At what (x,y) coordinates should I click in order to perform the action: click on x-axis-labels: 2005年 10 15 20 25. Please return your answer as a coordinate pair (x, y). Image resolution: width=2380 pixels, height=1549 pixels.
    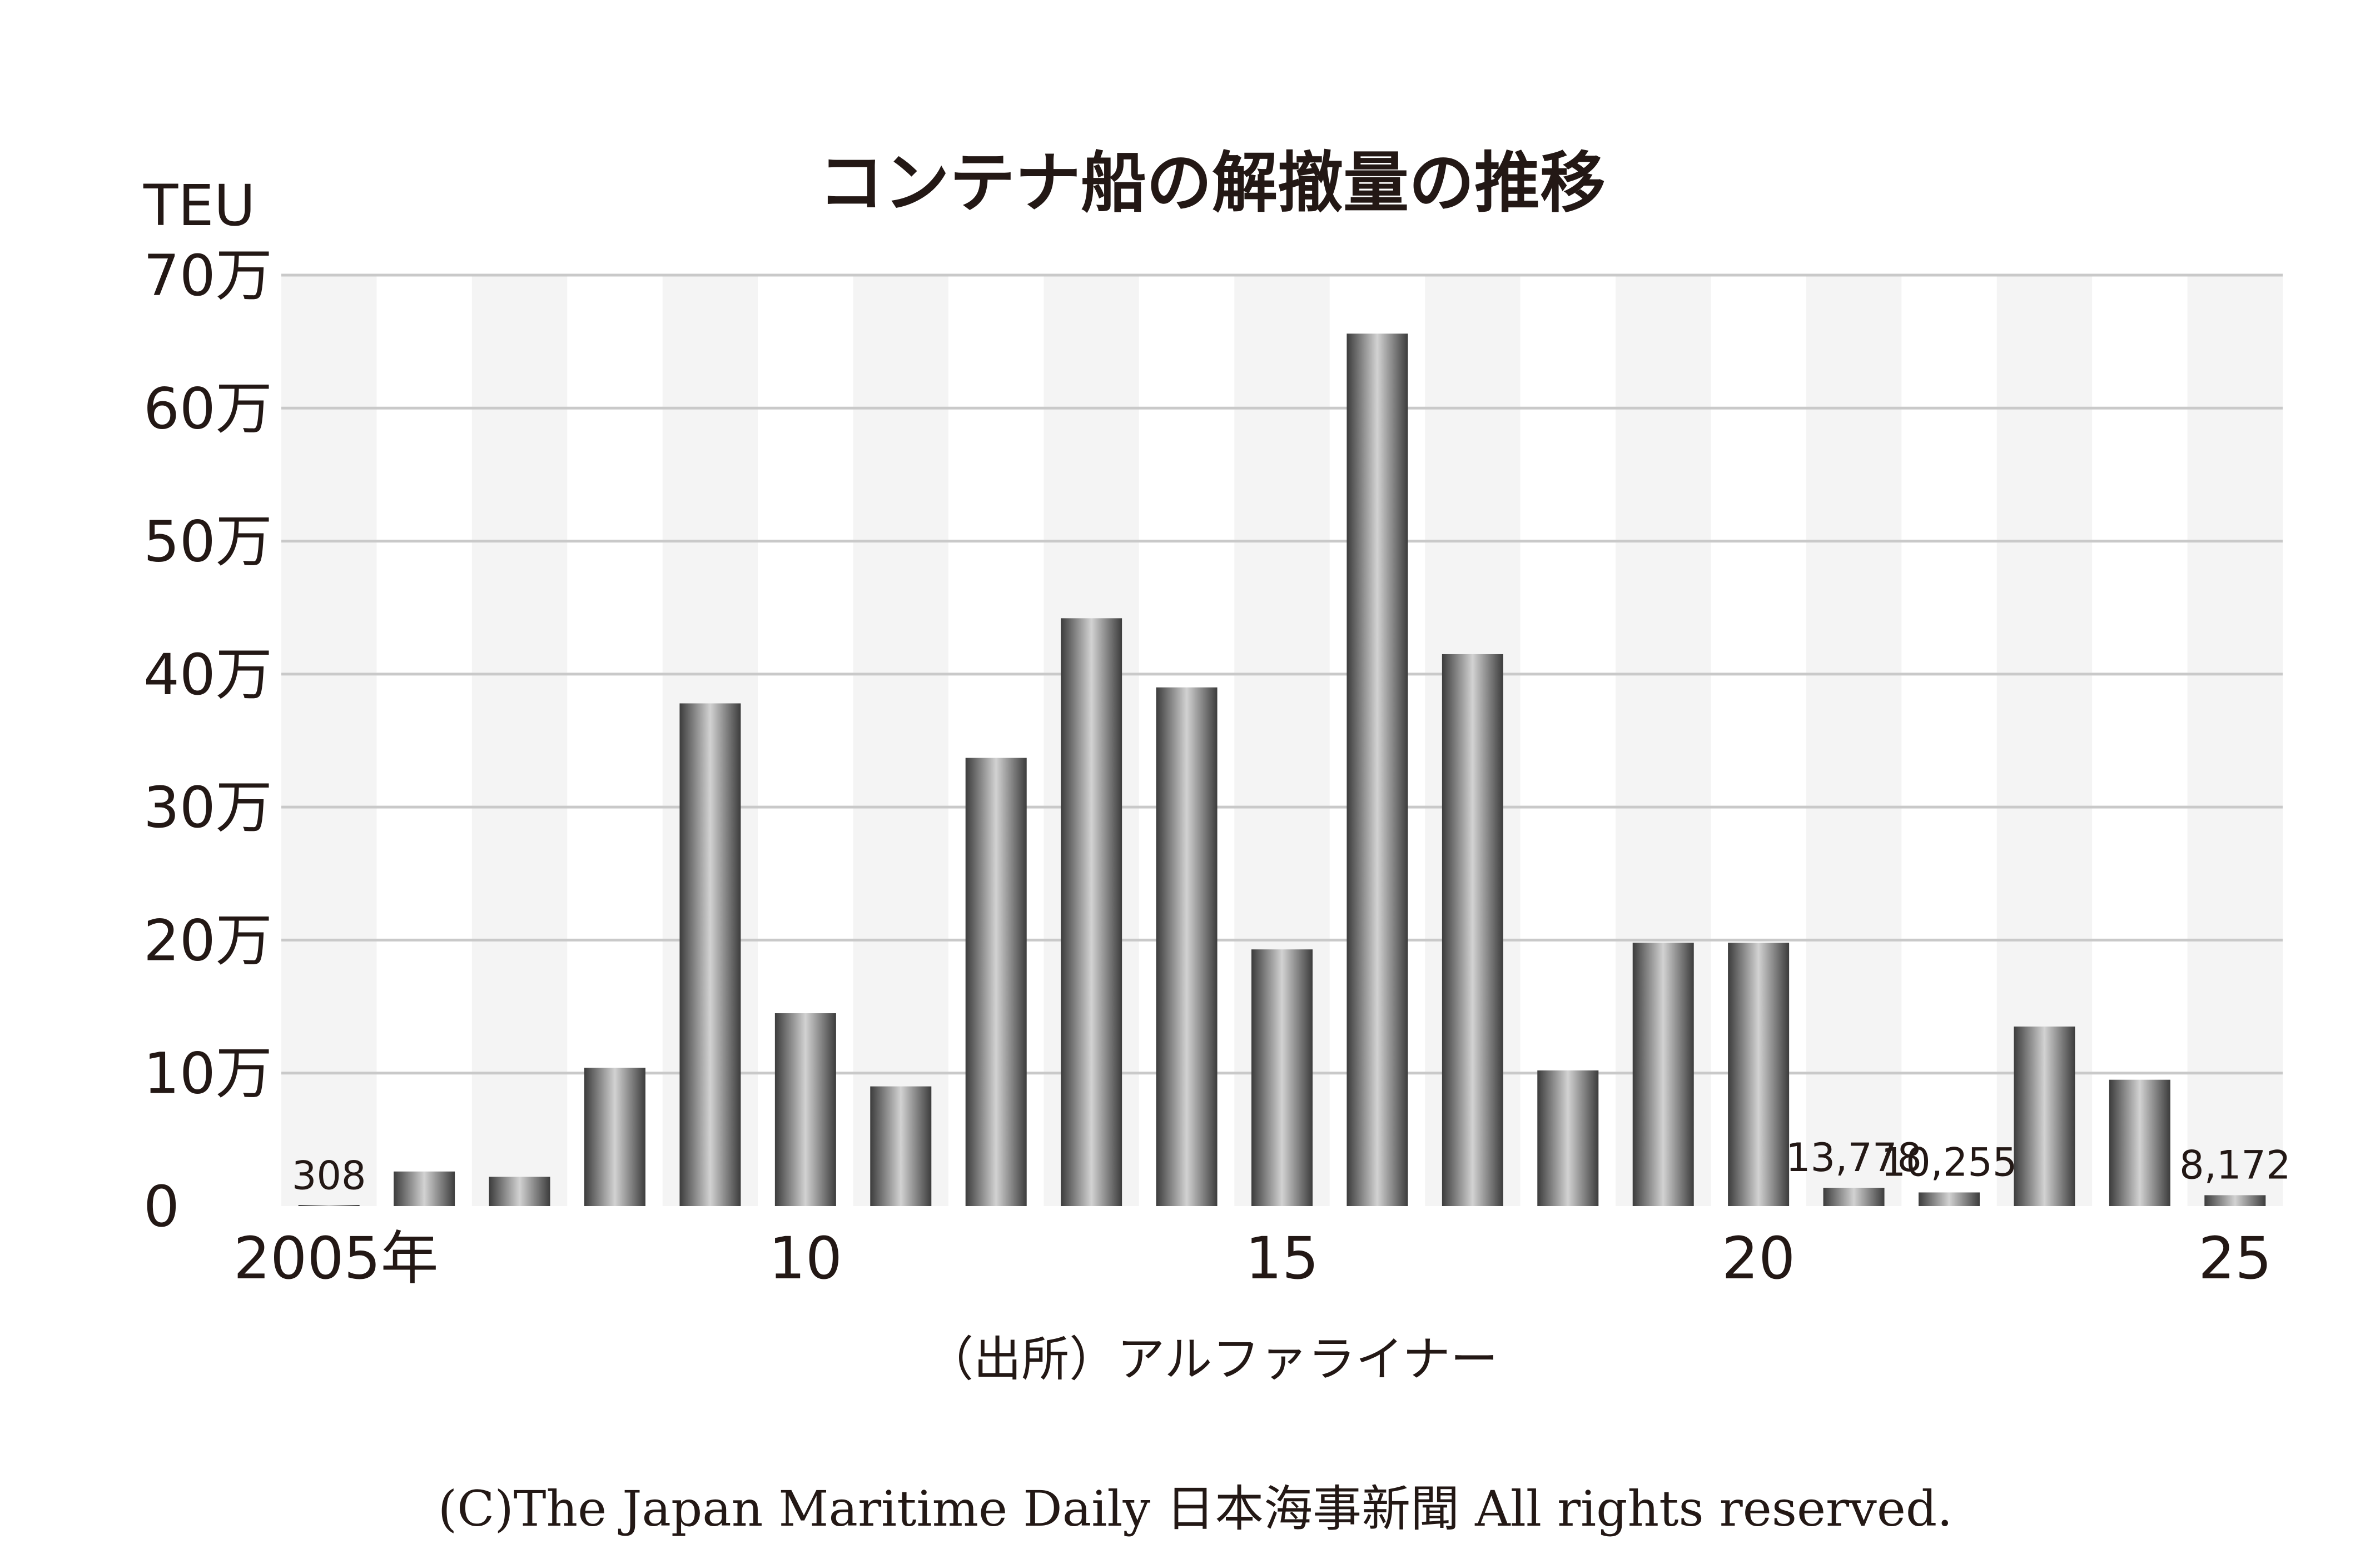
    Looking at the image, I should click on (1252, 1258).